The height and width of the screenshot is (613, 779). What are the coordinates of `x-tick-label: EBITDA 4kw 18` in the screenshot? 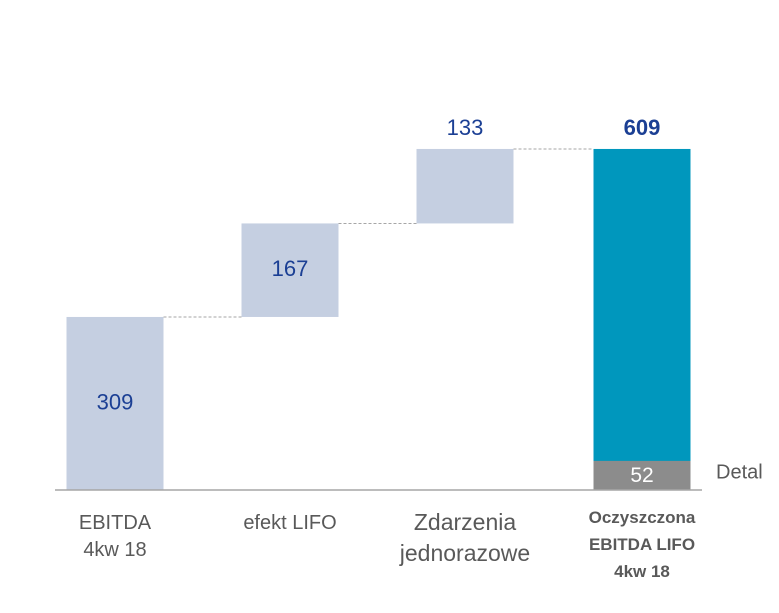 It's located at (115, 536).